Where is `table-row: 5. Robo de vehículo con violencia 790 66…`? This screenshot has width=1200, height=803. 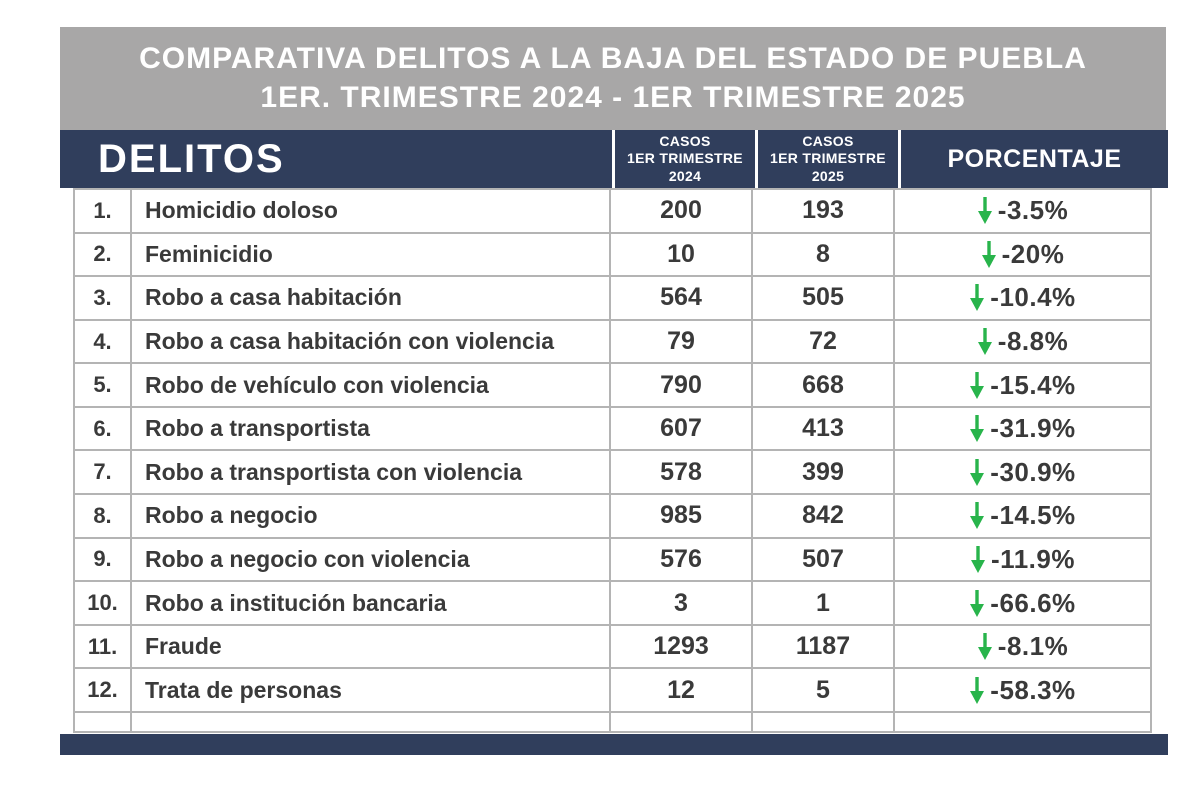 table-row: 5. Robo de vehículo con violencia 790 66… is located at coordinates (612, 386).